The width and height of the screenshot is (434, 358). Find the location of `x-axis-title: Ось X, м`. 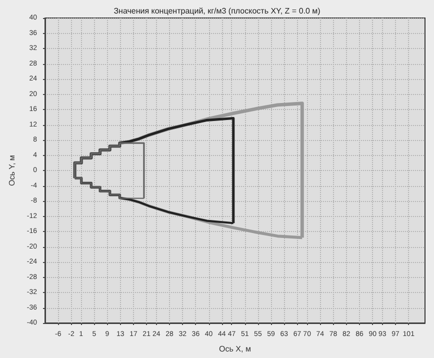

x-axis-title: Ось X, м is located at coordinates (235, 349).